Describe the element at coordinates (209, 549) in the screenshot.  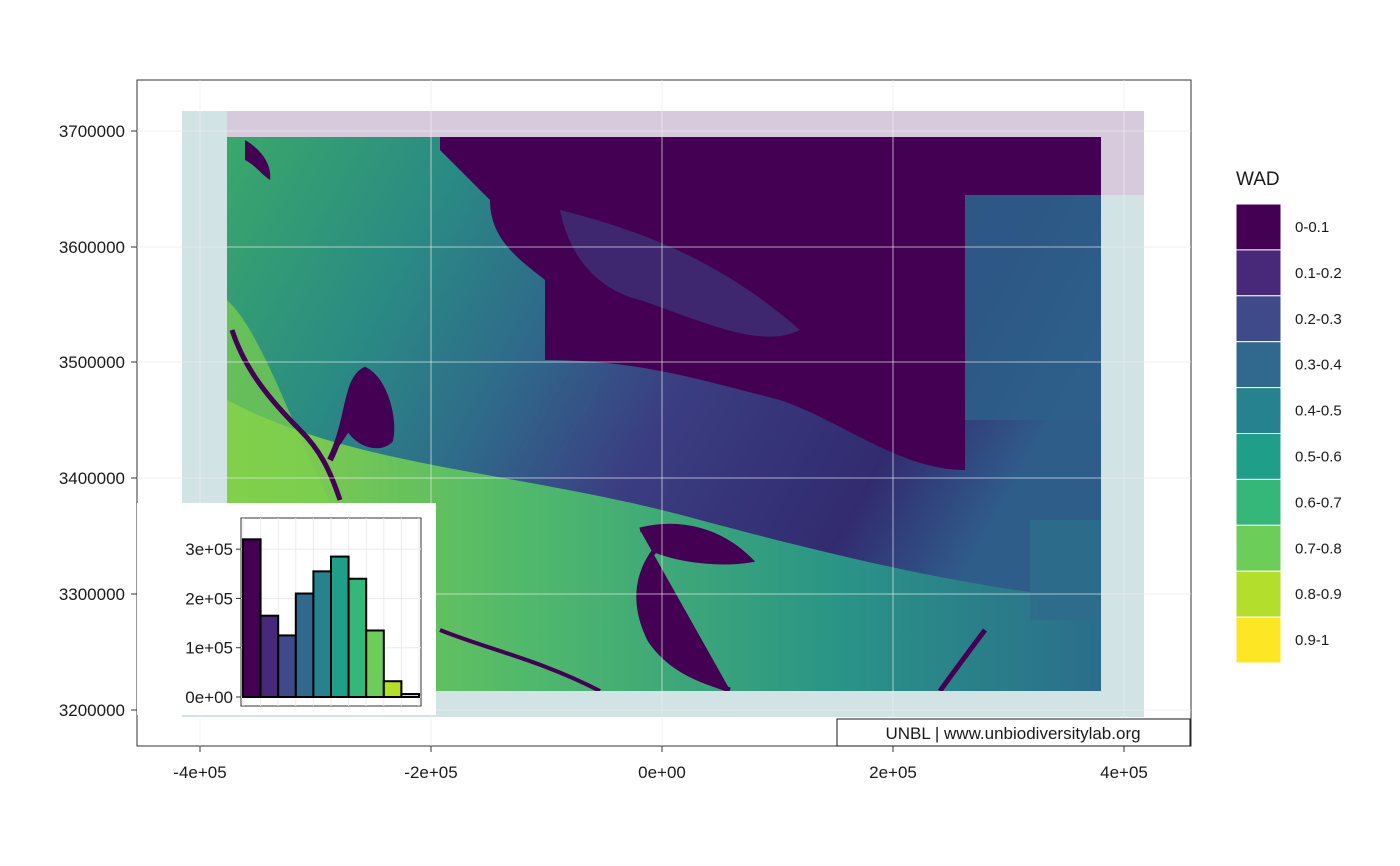
I see `inset-y-tick-label: 3e+05` at that location.